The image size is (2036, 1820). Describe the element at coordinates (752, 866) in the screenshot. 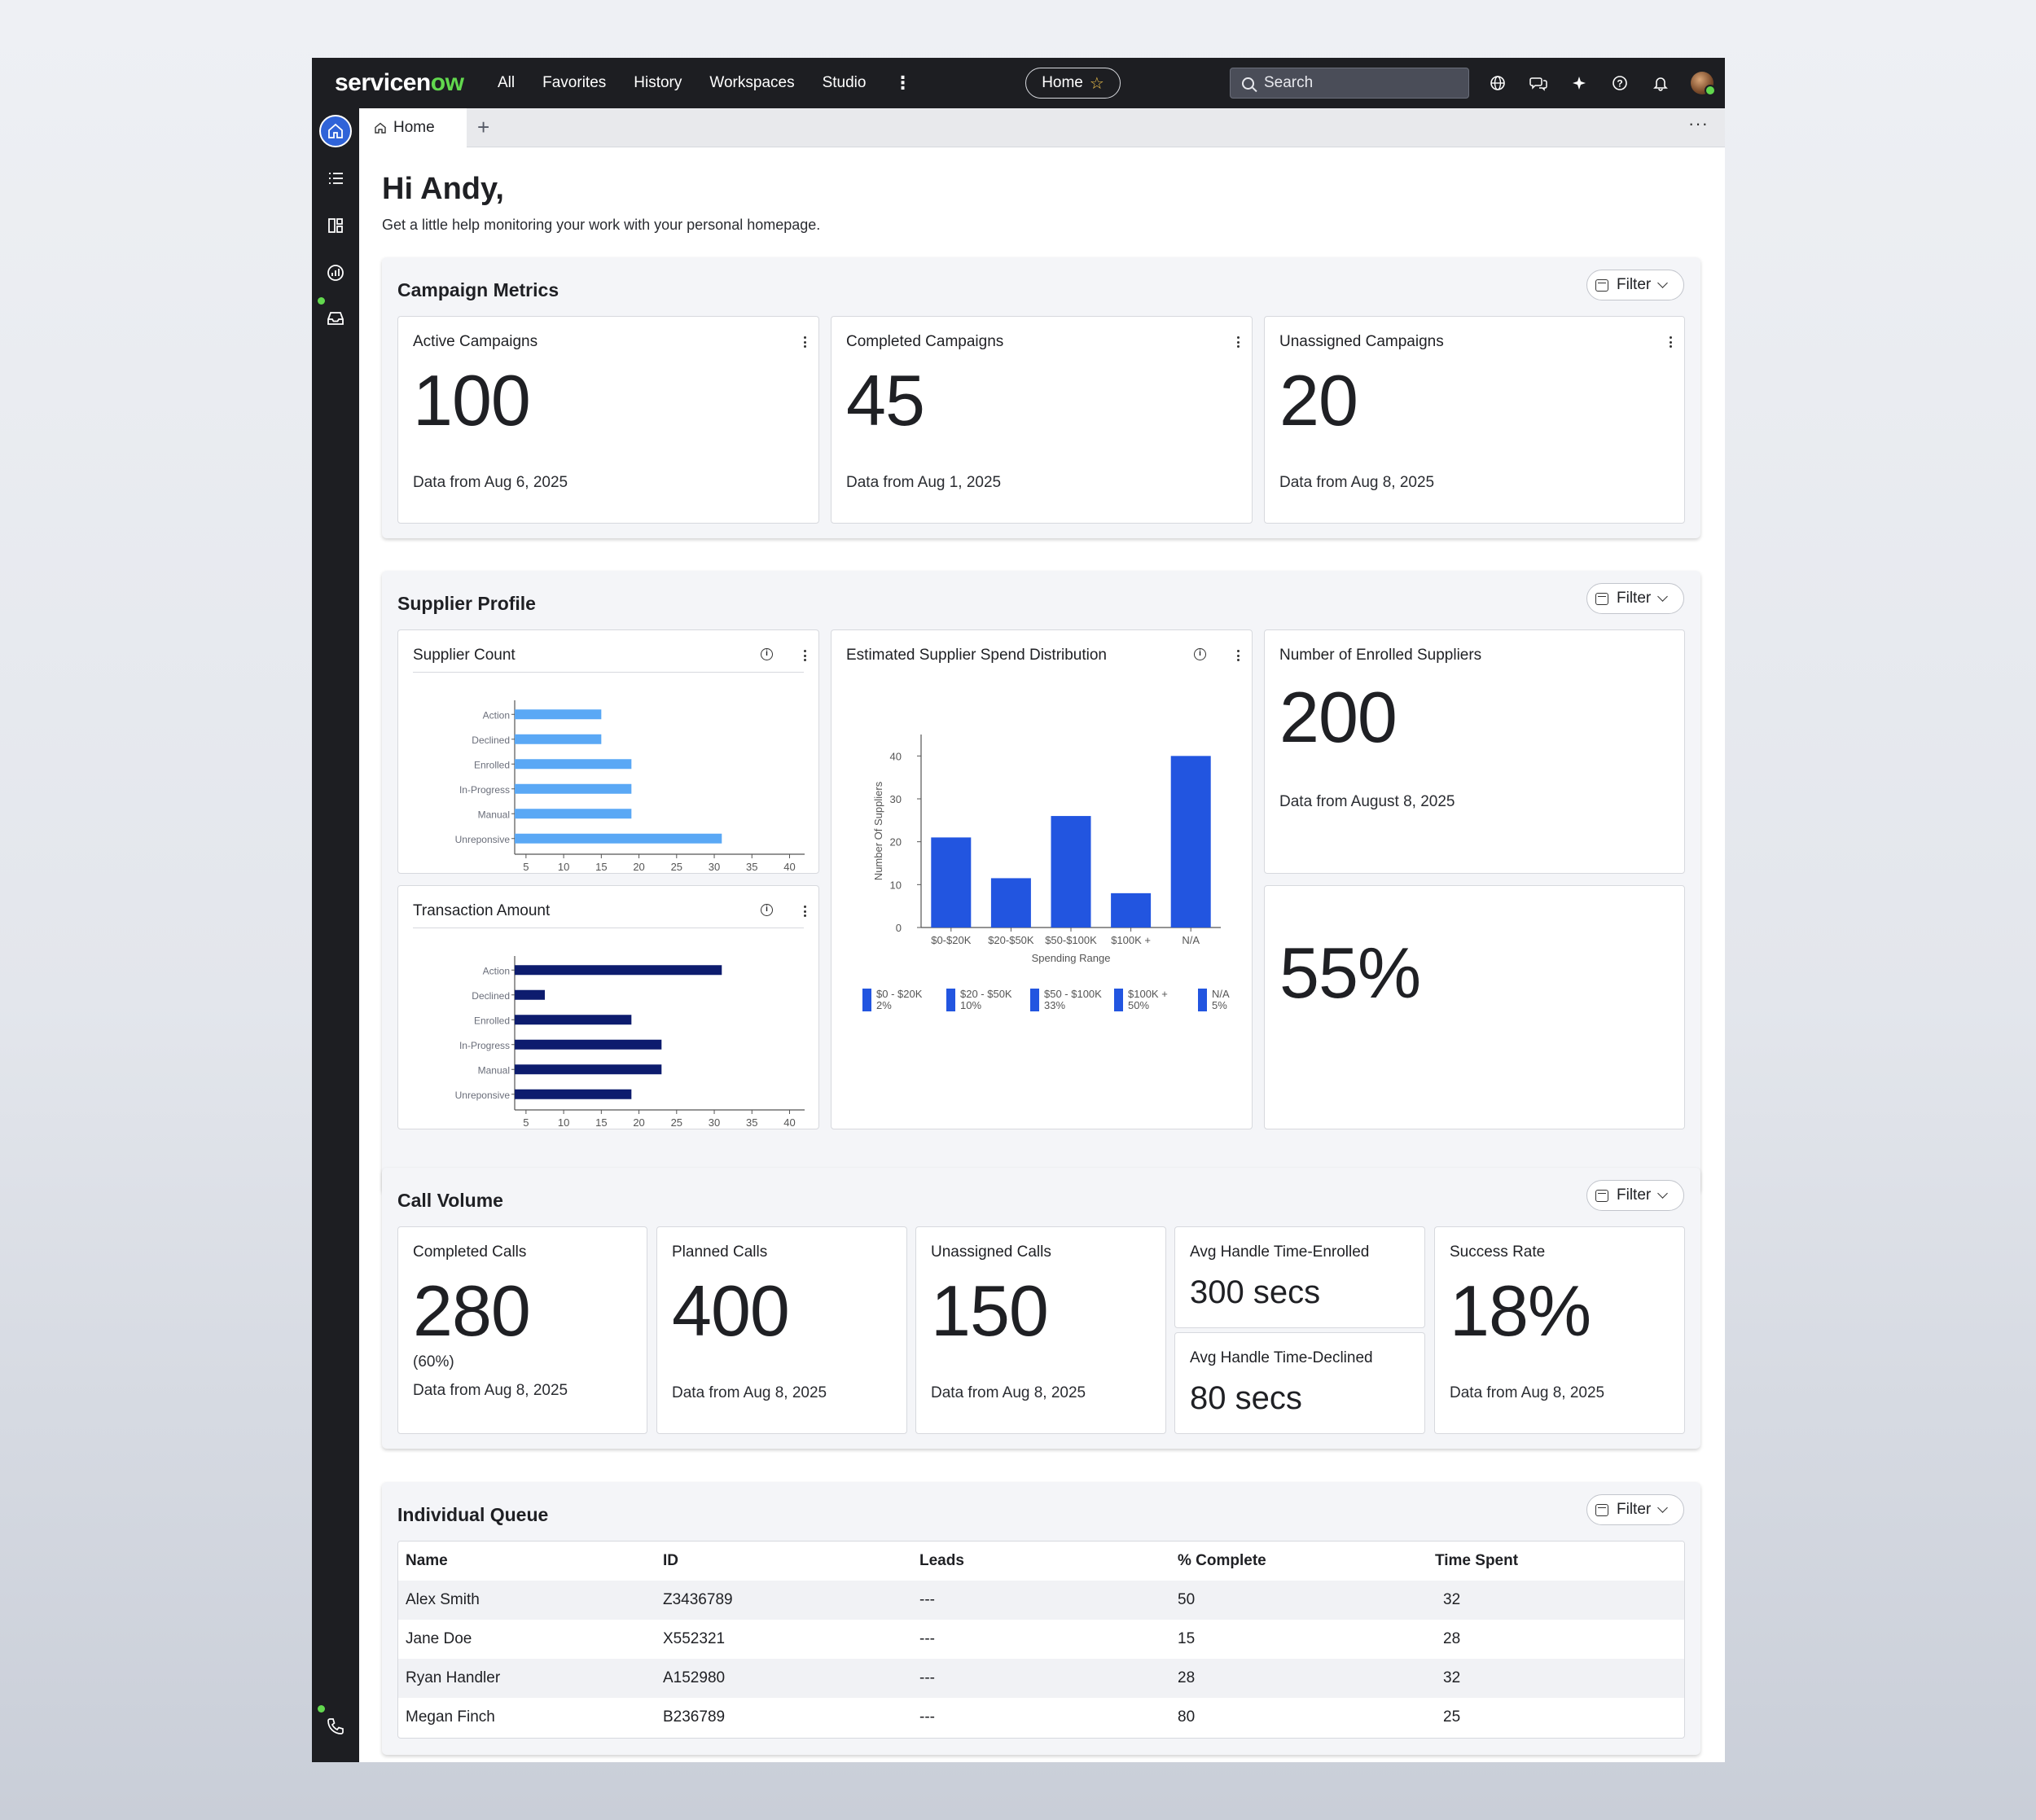

I see `x-tick-label: 35` at that location.